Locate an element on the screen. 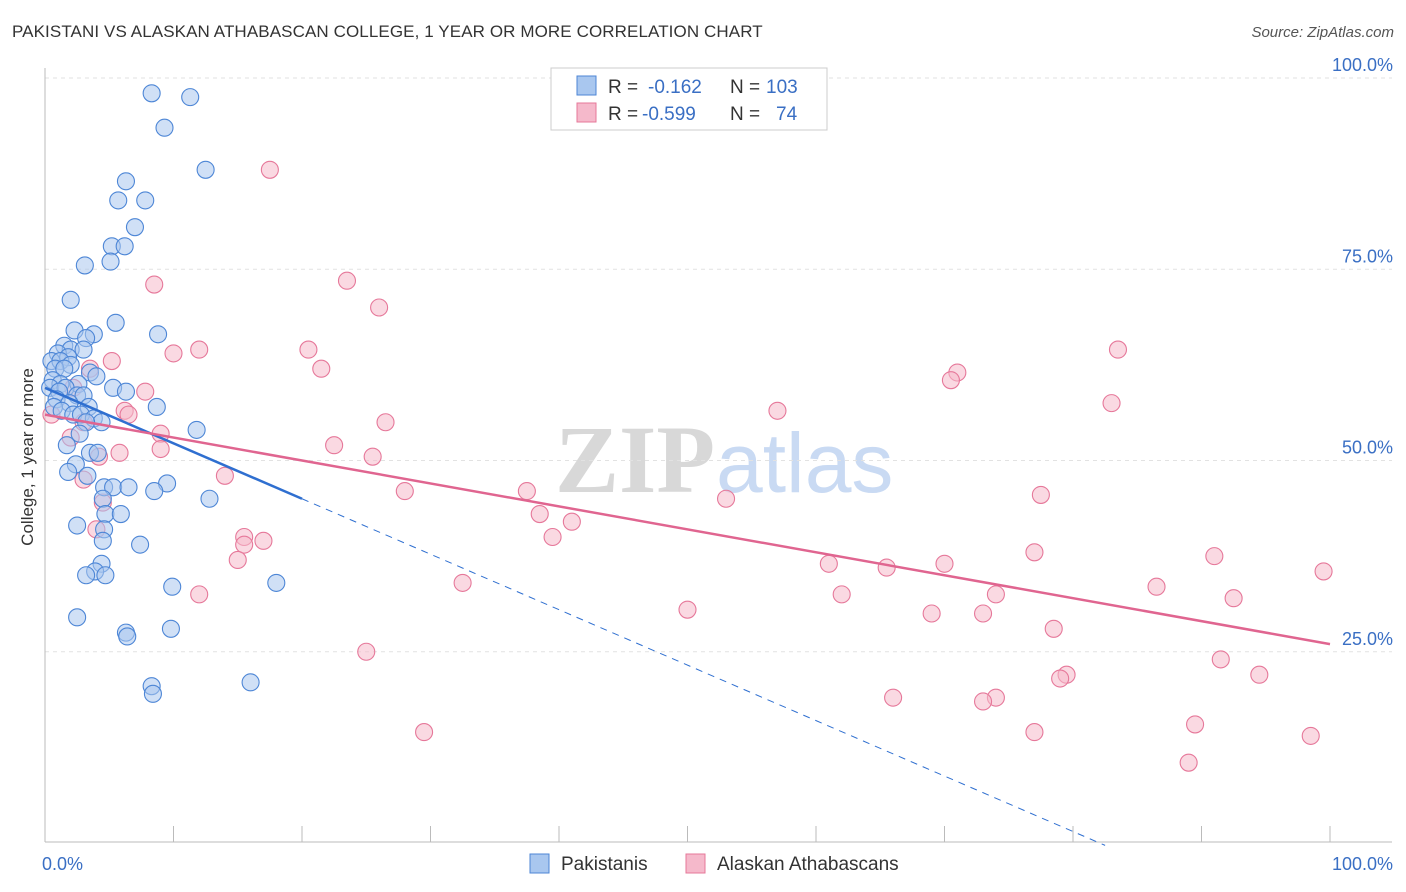 The image size is (1406, 892). source-label: Source: ZipAtlas.com is located at coordinates (1322, 32).